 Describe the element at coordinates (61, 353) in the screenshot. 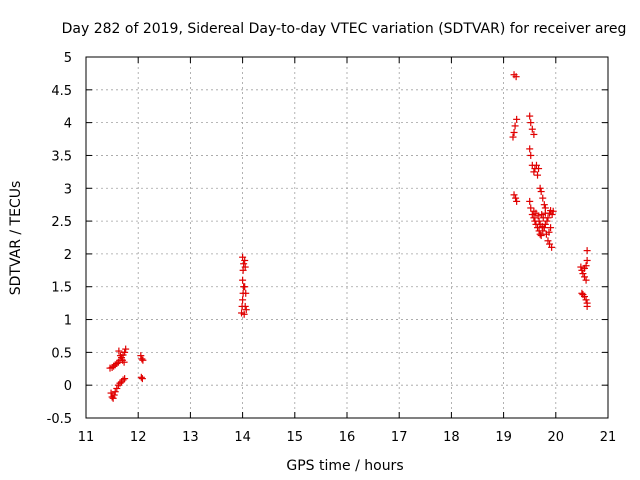

I see `y-tick-label: 0.5` at that location.